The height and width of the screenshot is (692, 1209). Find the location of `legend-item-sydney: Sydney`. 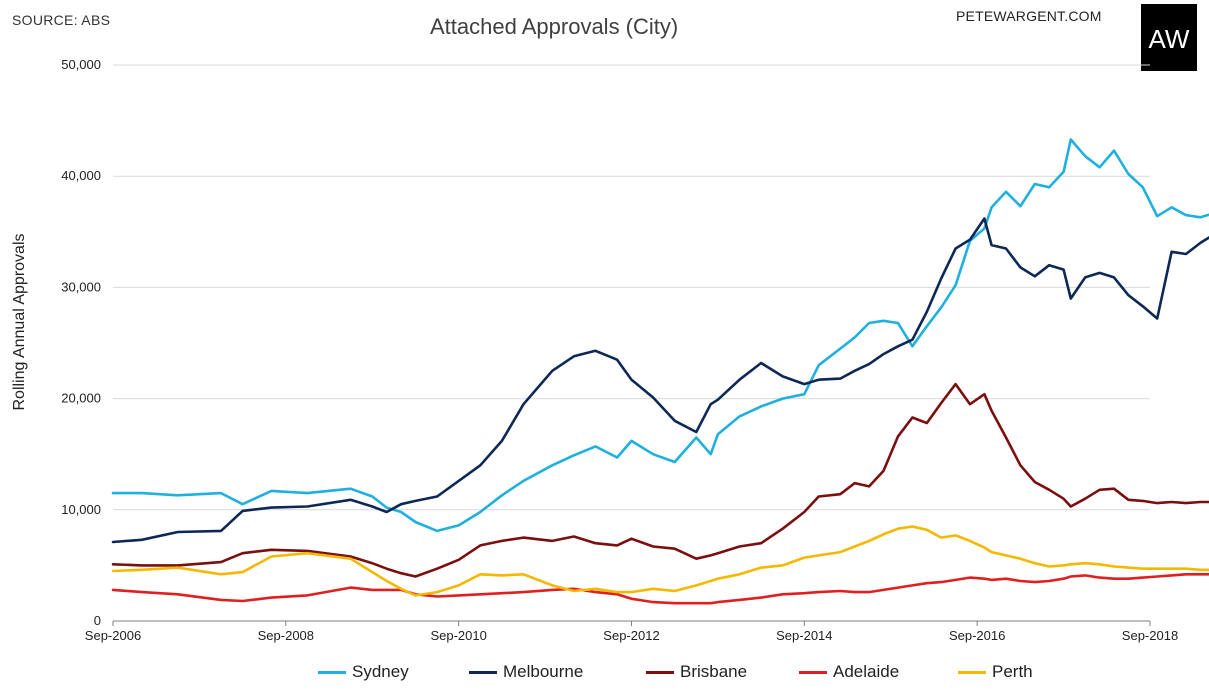

legend-item-sydney: Sydney is located at coordinates (363, 672).